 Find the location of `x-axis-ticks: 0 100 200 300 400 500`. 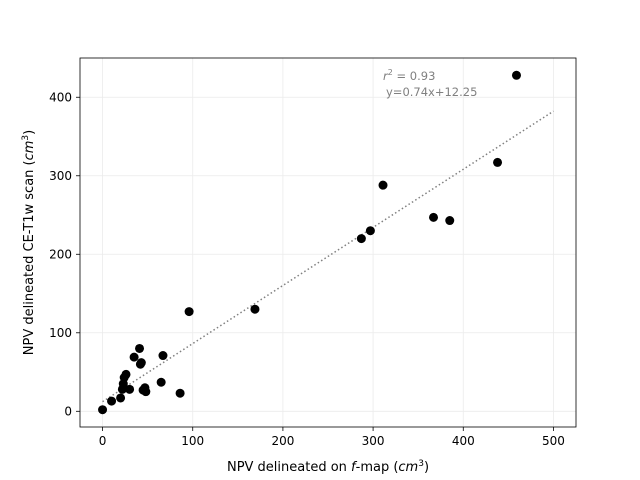

x-axis-ticks: 0 100 200 300 400 500 is located at coordinates (332, 437).